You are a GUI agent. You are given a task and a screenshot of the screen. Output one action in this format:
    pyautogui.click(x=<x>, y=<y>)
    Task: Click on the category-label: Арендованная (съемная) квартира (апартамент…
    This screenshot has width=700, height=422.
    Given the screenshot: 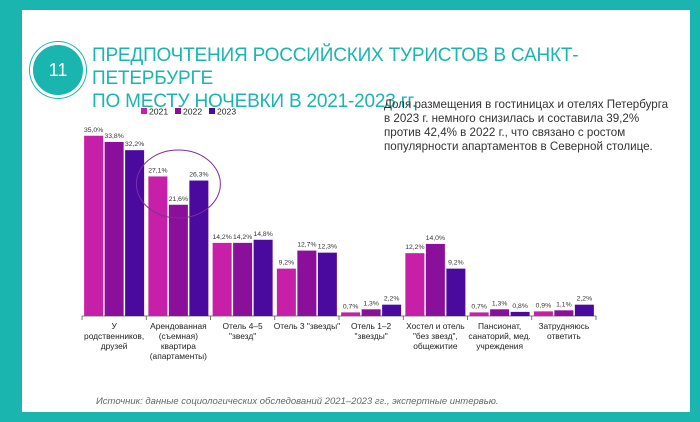 What is the action you would take?
    pyautogui.click(x=178, y=341)
    